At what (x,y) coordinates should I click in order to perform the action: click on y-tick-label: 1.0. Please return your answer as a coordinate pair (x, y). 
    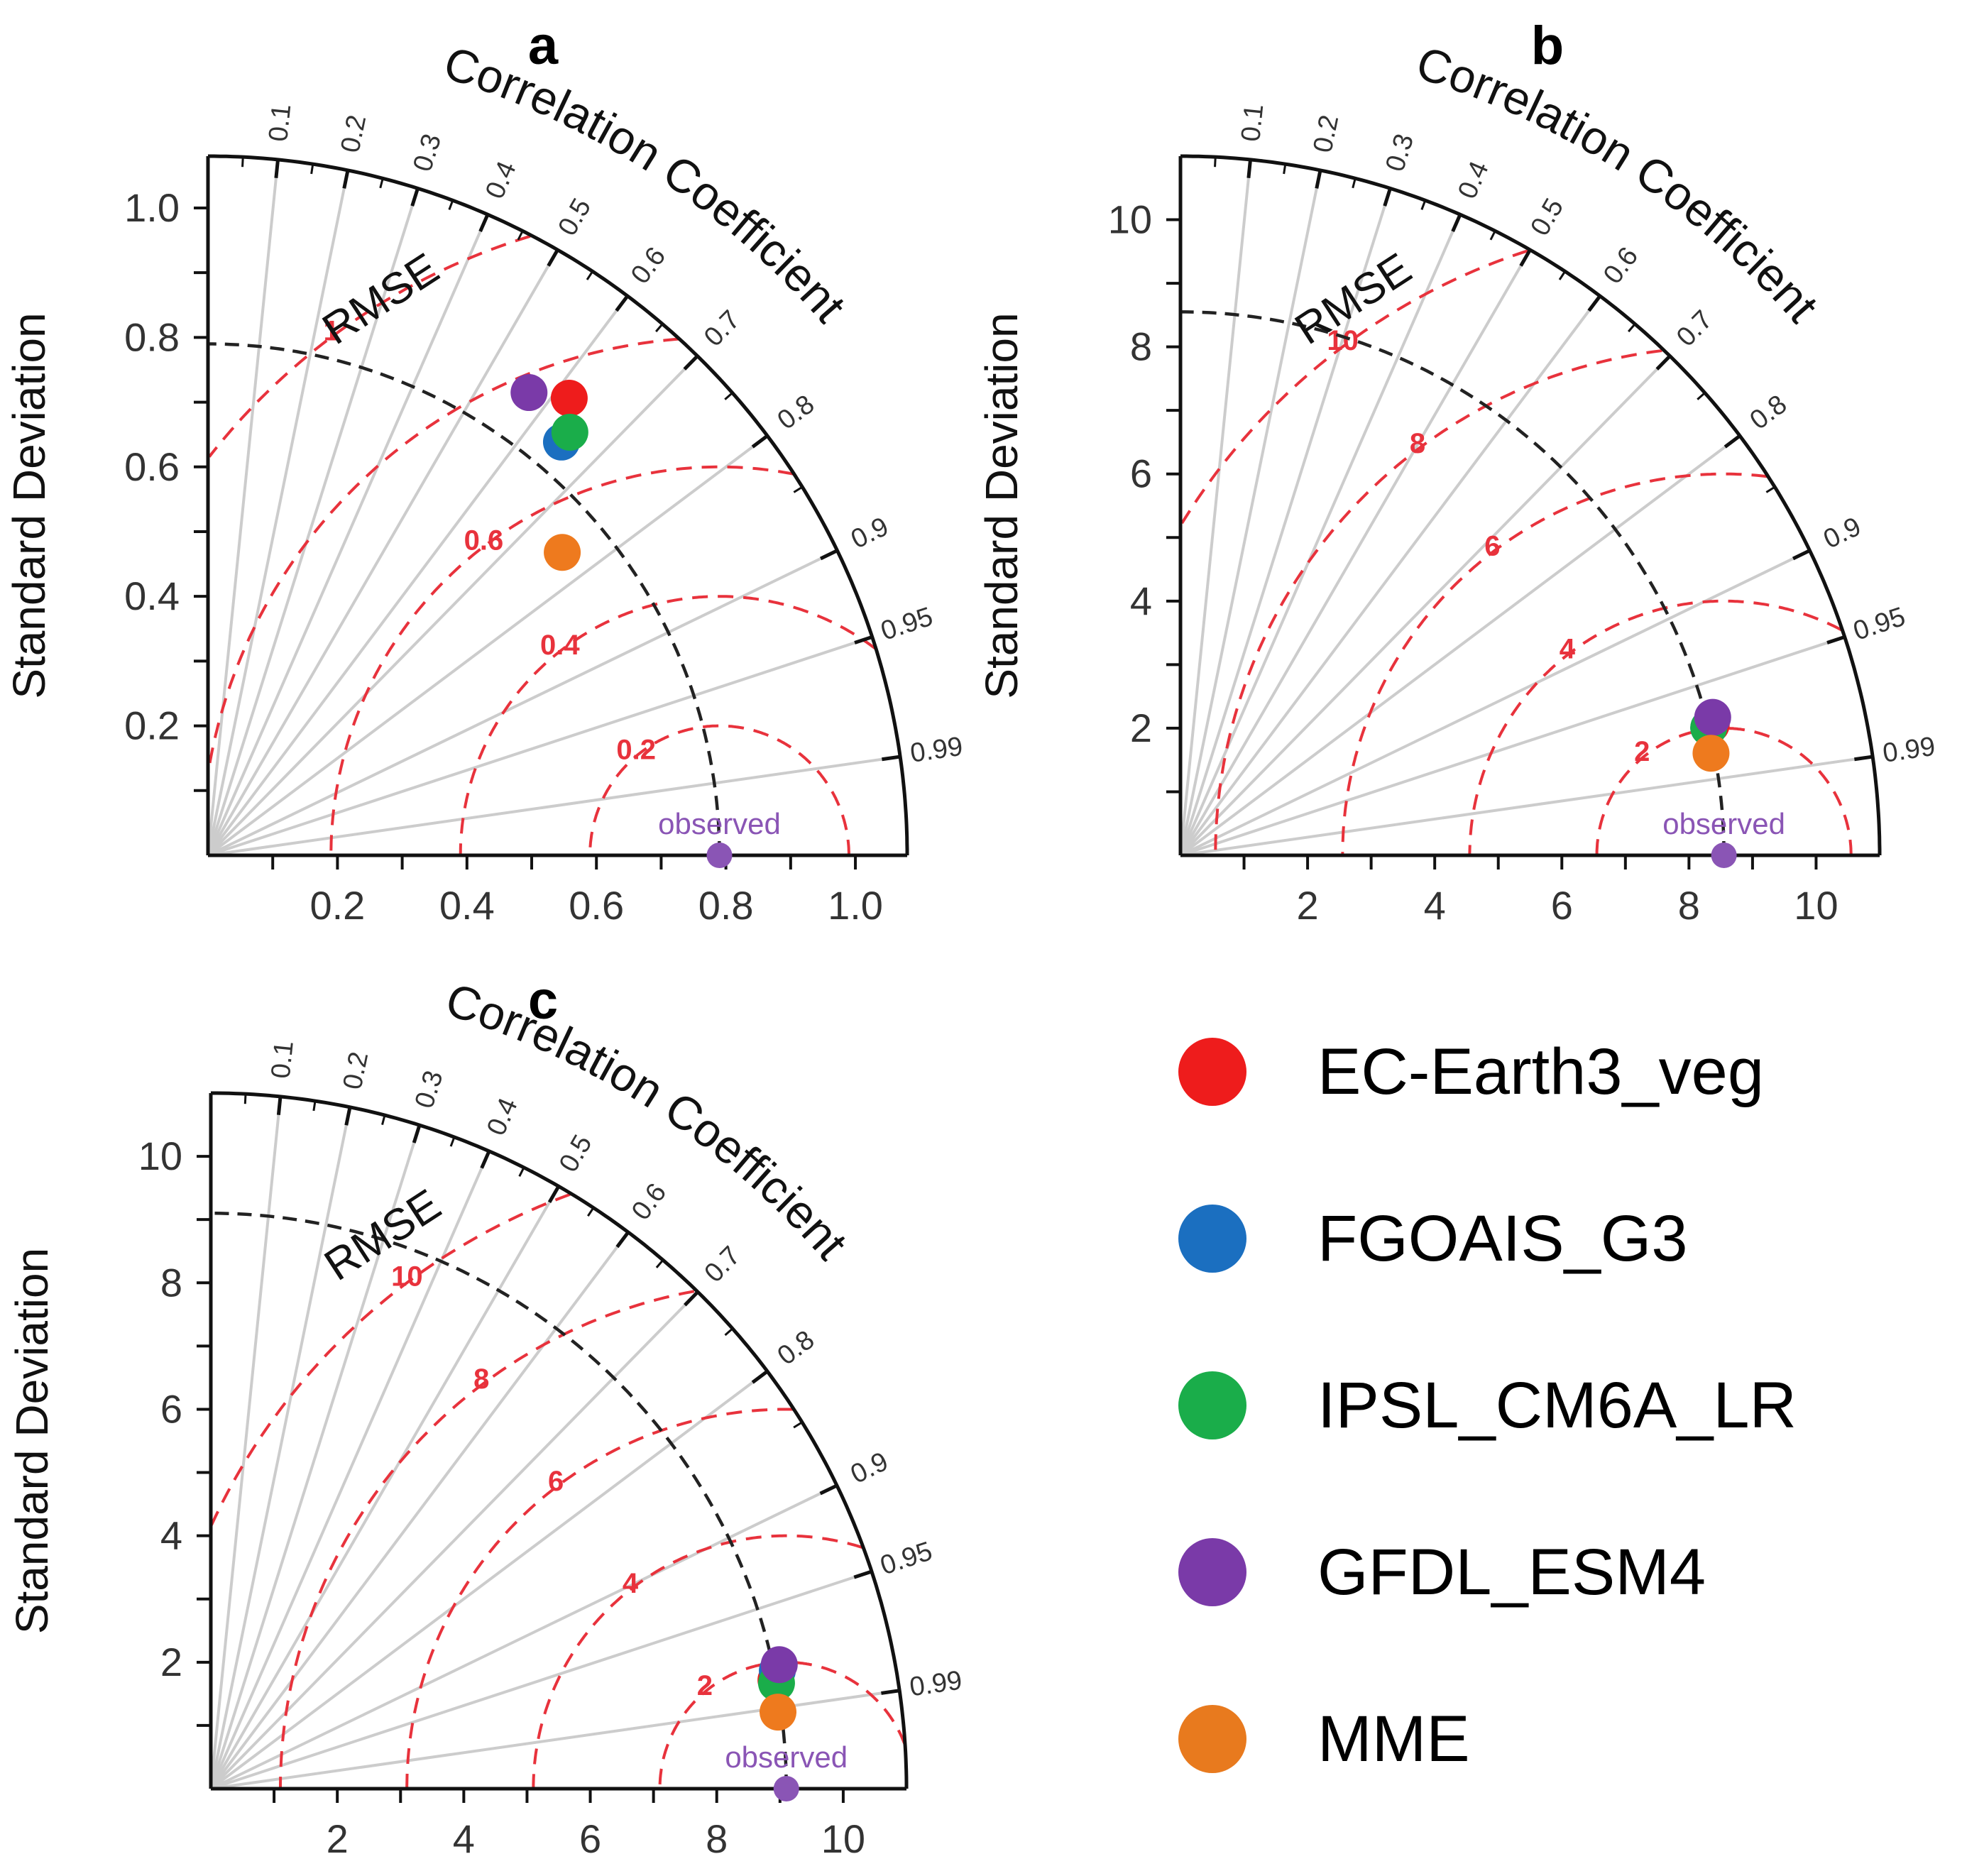
    Looking at the image, I should click on (152, 207).